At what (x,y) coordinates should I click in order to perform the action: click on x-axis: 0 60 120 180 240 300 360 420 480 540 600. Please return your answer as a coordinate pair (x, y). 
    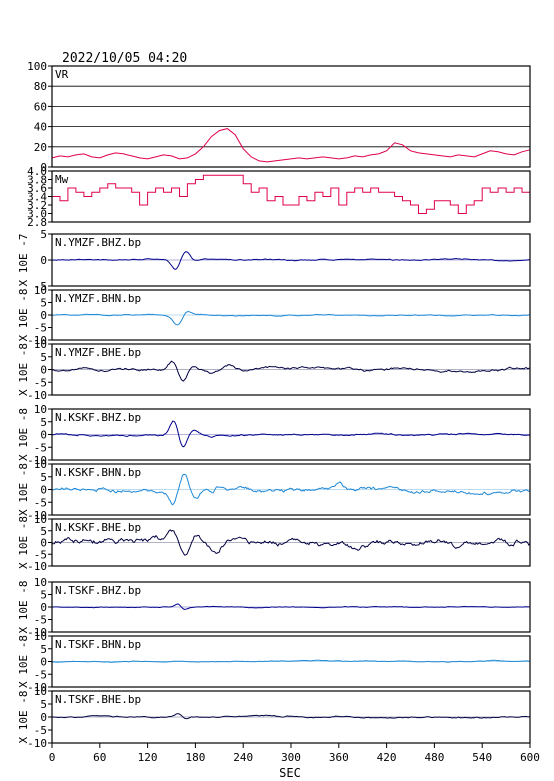
    Looking at the image, I should click on (294, 753).